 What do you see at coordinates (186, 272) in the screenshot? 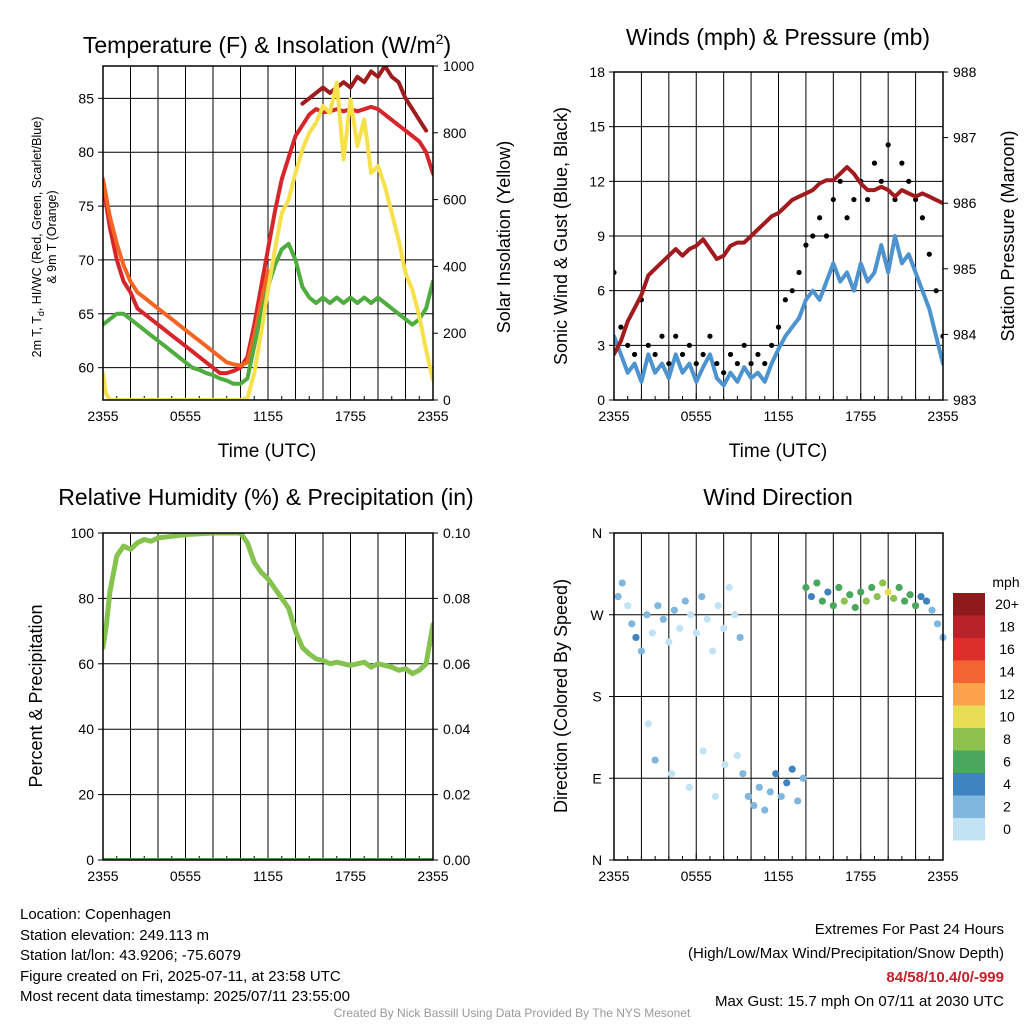
I see `temperature-series-1-line` at bounding box center [186, 272].